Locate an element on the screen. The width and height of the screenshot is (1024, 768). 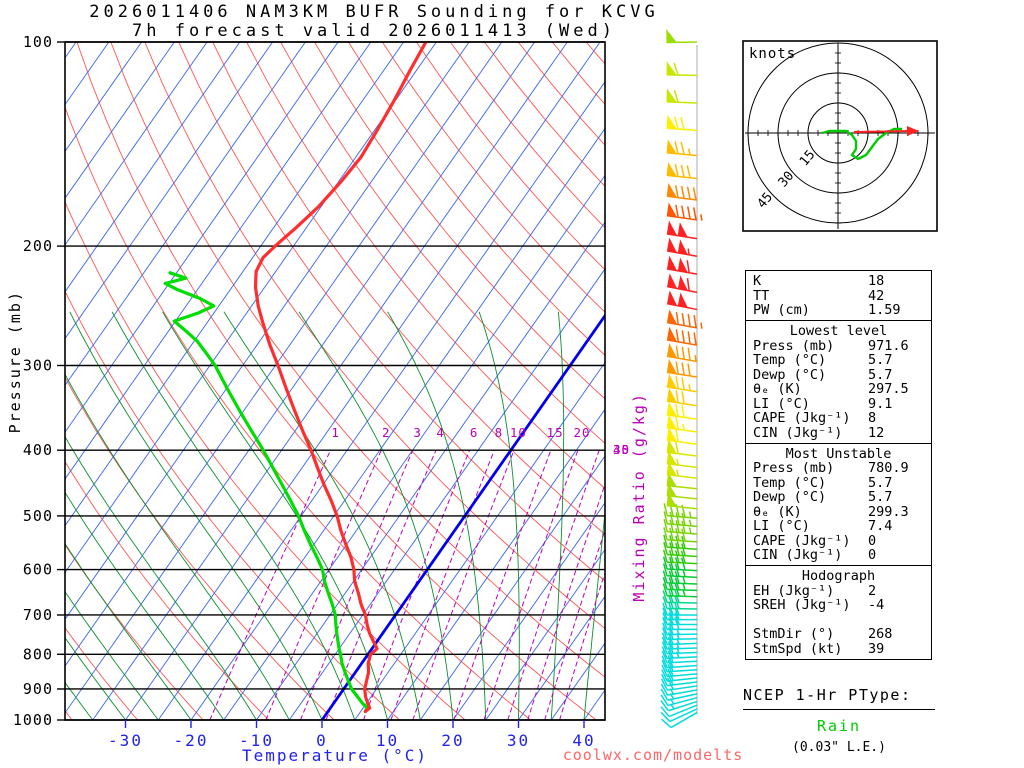
svg-text: 35 is located at coordinates (621, 449).